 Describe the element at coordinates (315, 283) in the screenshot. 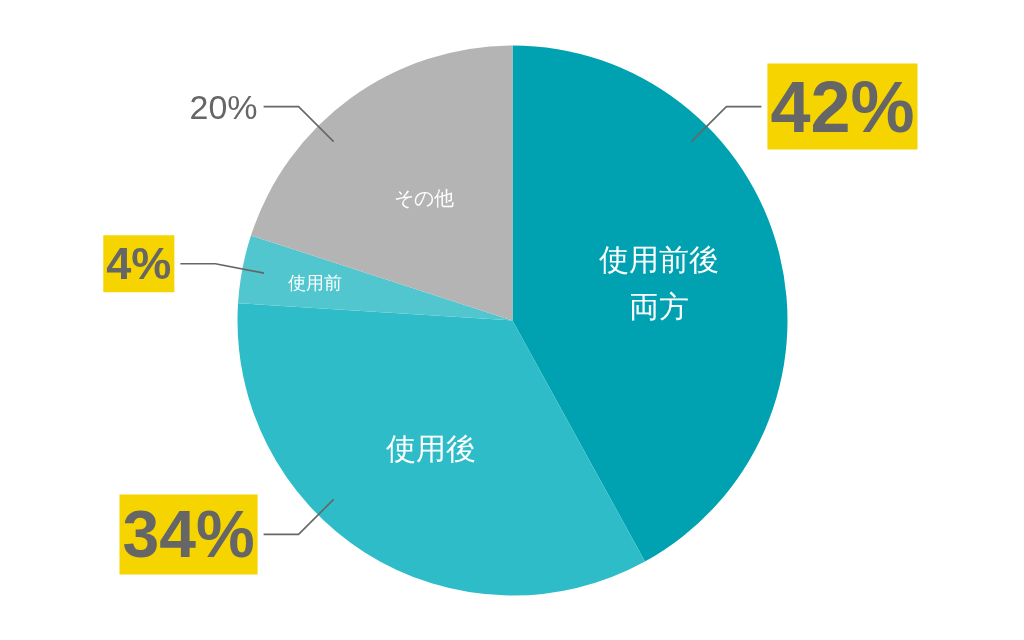

I see `slice-label: 使用前` at that location.